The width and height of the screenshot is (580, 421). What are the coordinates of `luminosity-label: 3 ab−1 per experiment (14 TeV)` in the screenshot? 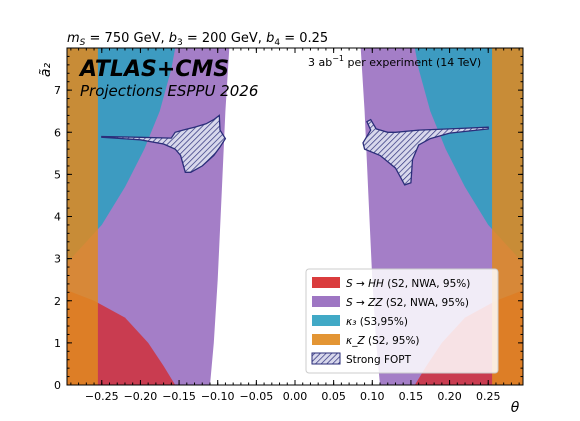 It's located at (394, 61).